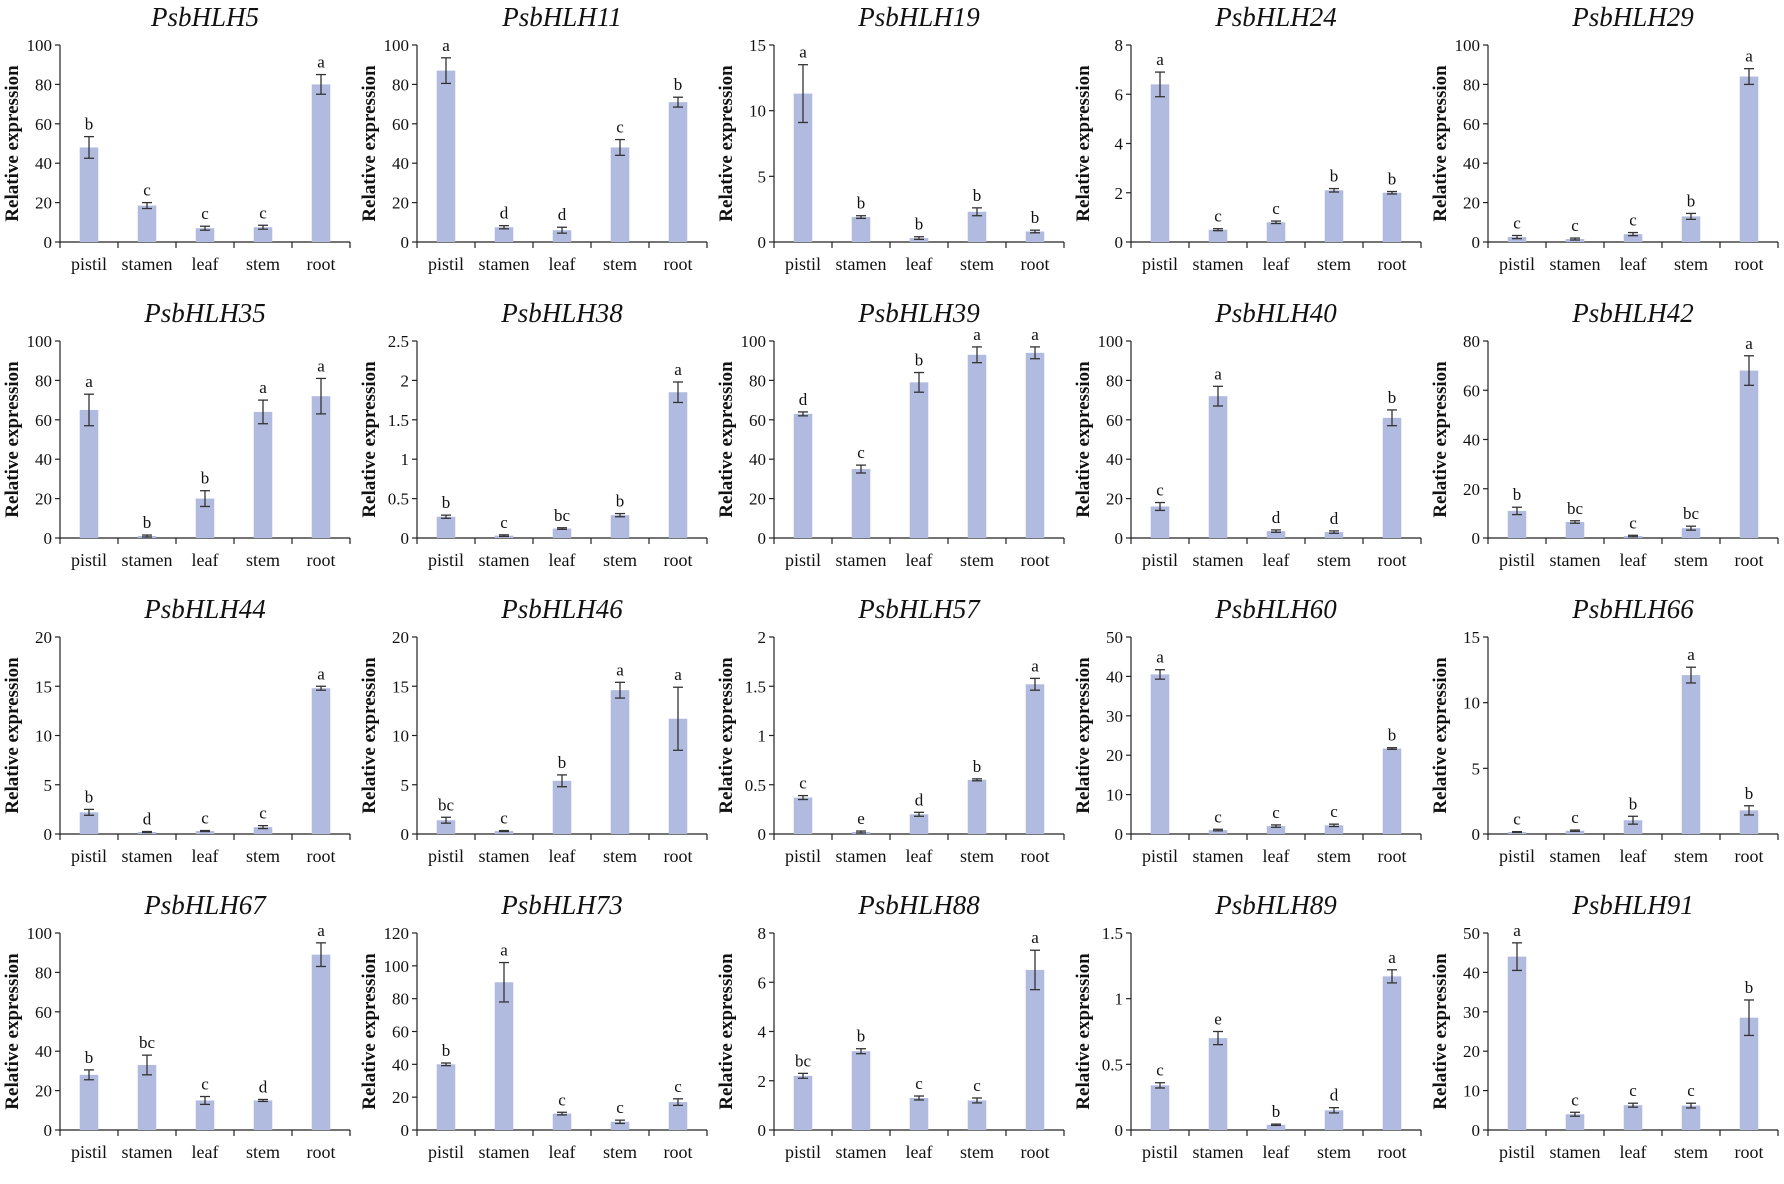 This screenshot has width=1784, height=1184. What do you see at coordinates (678, 1086) in the screenshot?
I see `significance-letter-root: c` at bounding box center [678, 1086].